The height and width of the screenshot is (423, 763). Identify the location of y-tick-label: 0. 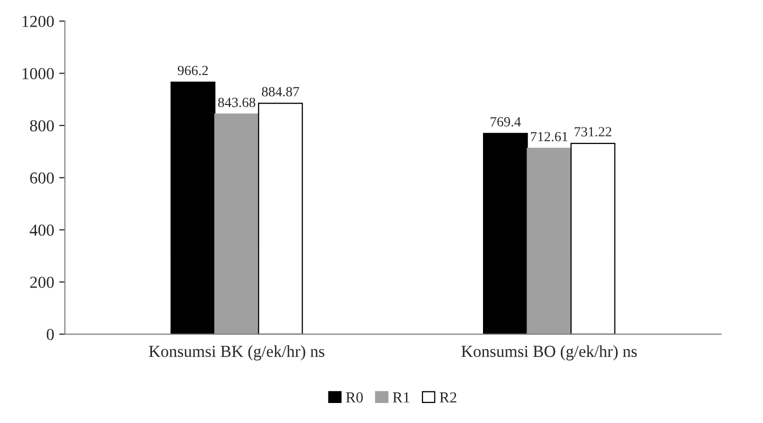
(50, 334).